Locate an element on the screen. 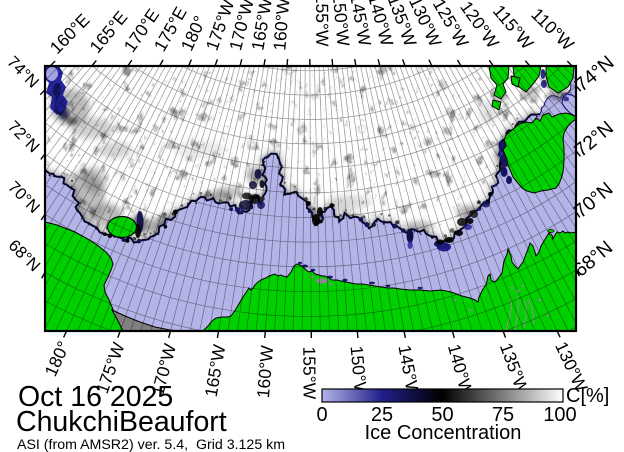 Image resolution: width=624 pixels, height=452 pixels. svg-text:ASI (from AMSR2) ver. 5.4, Gr: ASI (from AMSR2) ver. 5.4, Grid 3.125 km is located at coordinates (151, 444).